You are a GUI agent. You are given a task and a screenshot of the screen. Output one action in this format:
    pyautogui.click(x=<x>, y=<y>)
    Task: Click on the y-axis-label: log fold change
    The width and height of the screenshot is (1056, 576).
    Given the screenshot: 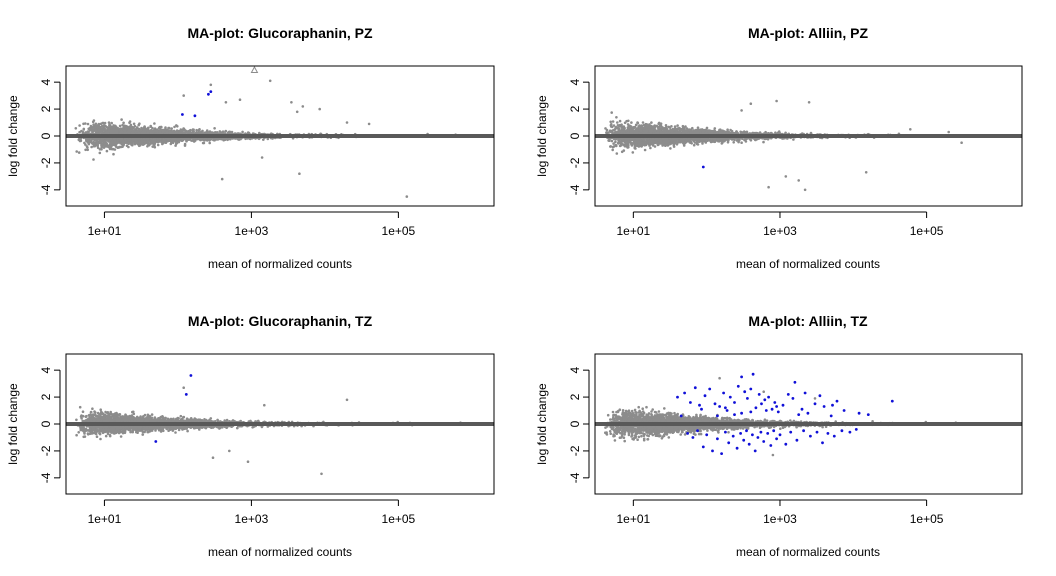 What is the action you would take?
    pyautogui.click(x=13, y=136)
    